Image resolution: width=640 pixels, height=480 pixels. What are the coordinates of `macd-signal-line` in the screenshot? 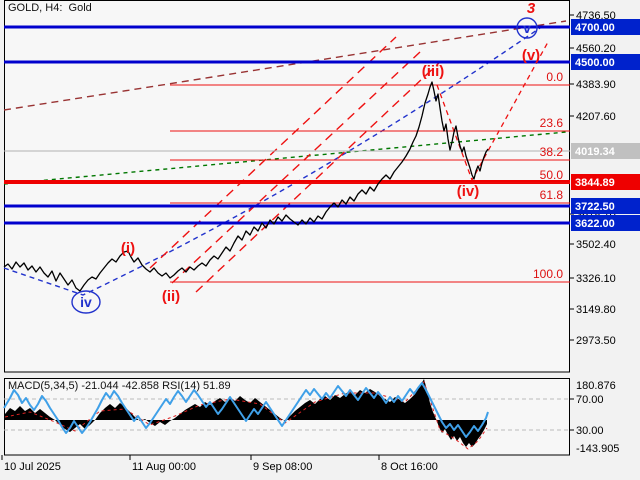 It's located at (246, 415).